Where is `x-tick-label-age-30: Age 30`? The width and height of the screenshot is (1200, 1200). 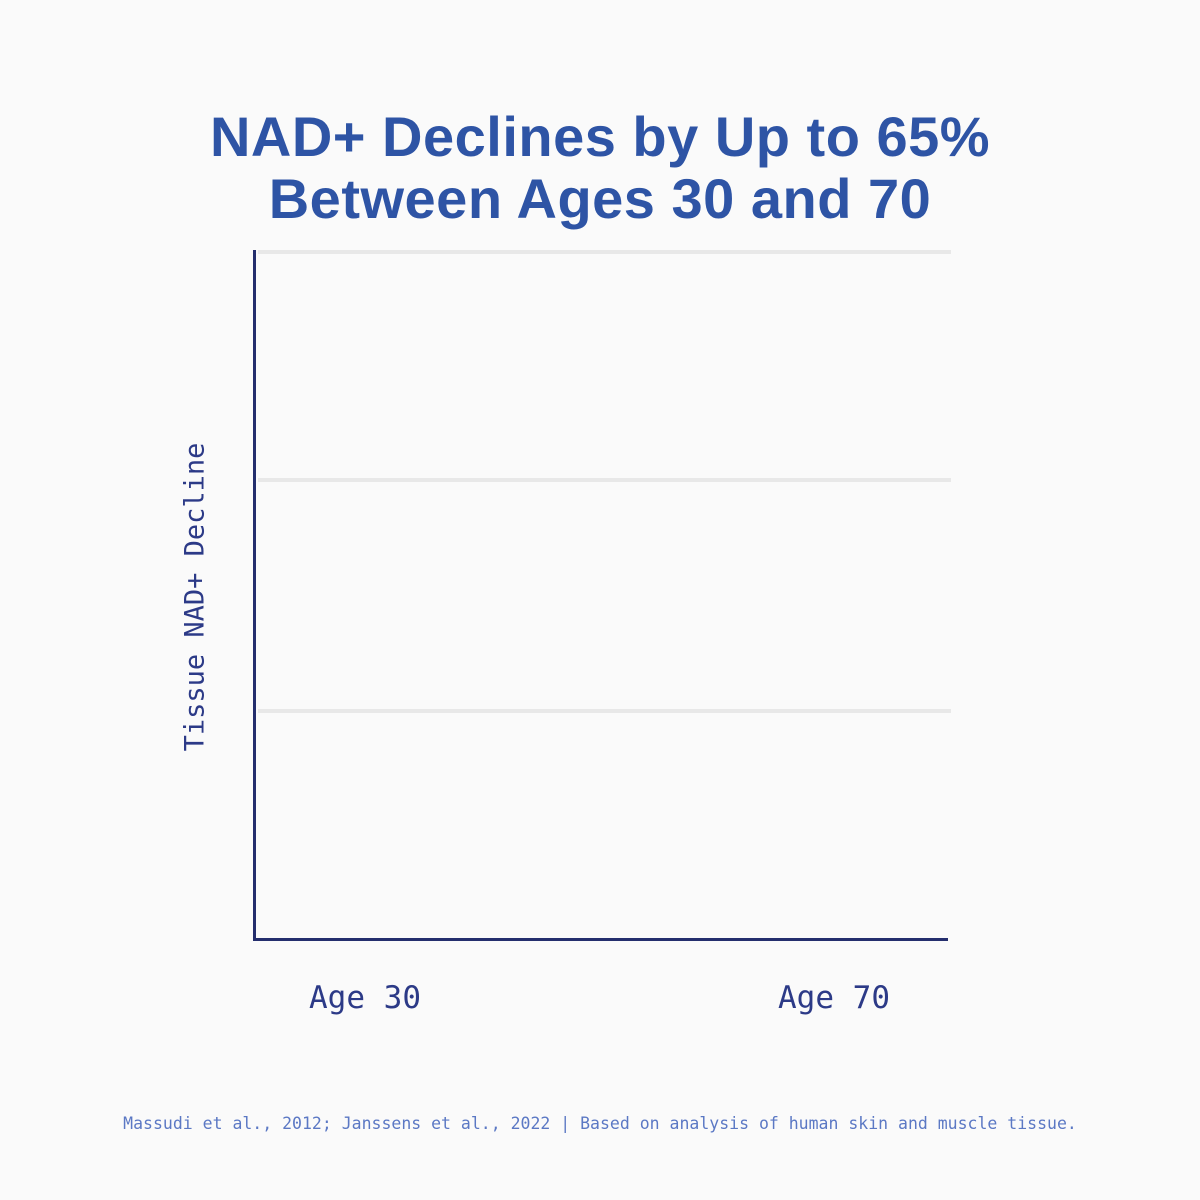
x-tick-label-age-30: Age 30 is located at coordinates (365, 998).